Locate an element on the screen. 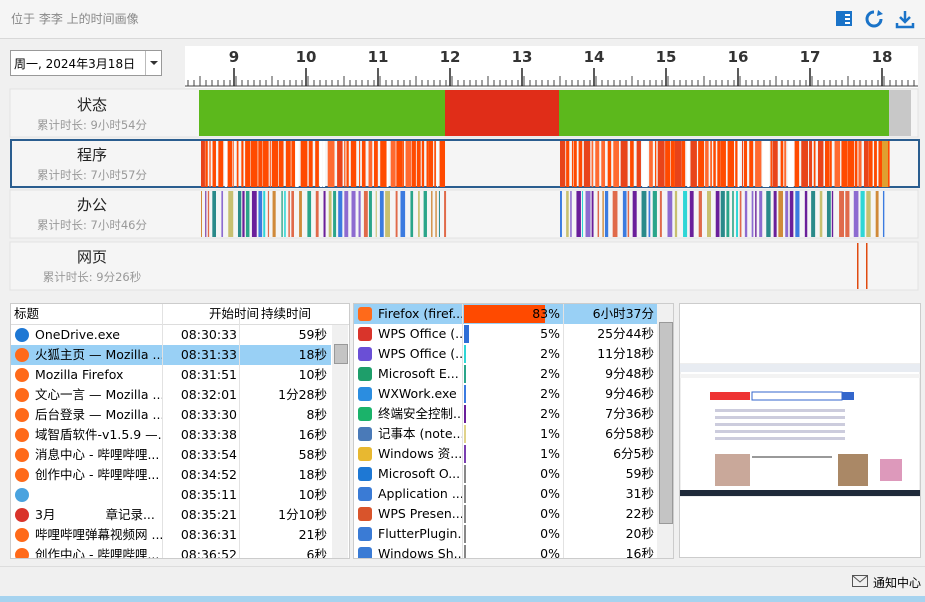 The image size is (925, 602). date-picker: 周一, 2024年3月18日 is located at coordinates (86, 63).